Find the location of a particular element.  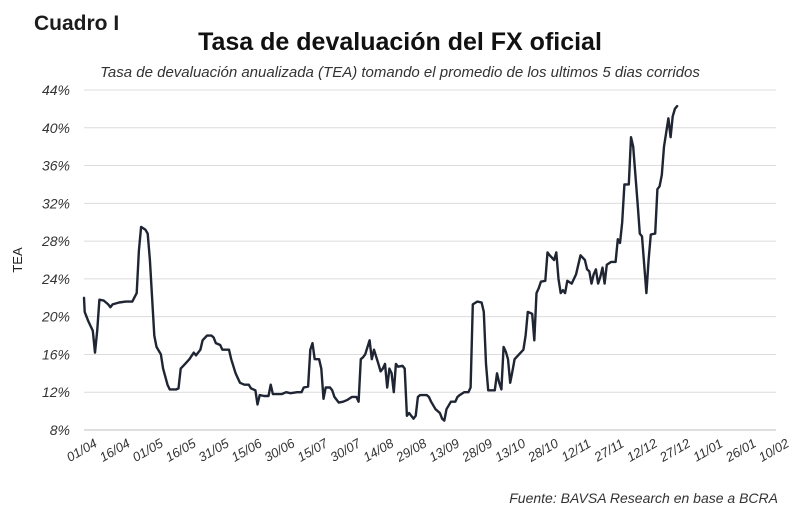

x-tick-label-13-09: 13/09 is located at coordinates (444, 449).